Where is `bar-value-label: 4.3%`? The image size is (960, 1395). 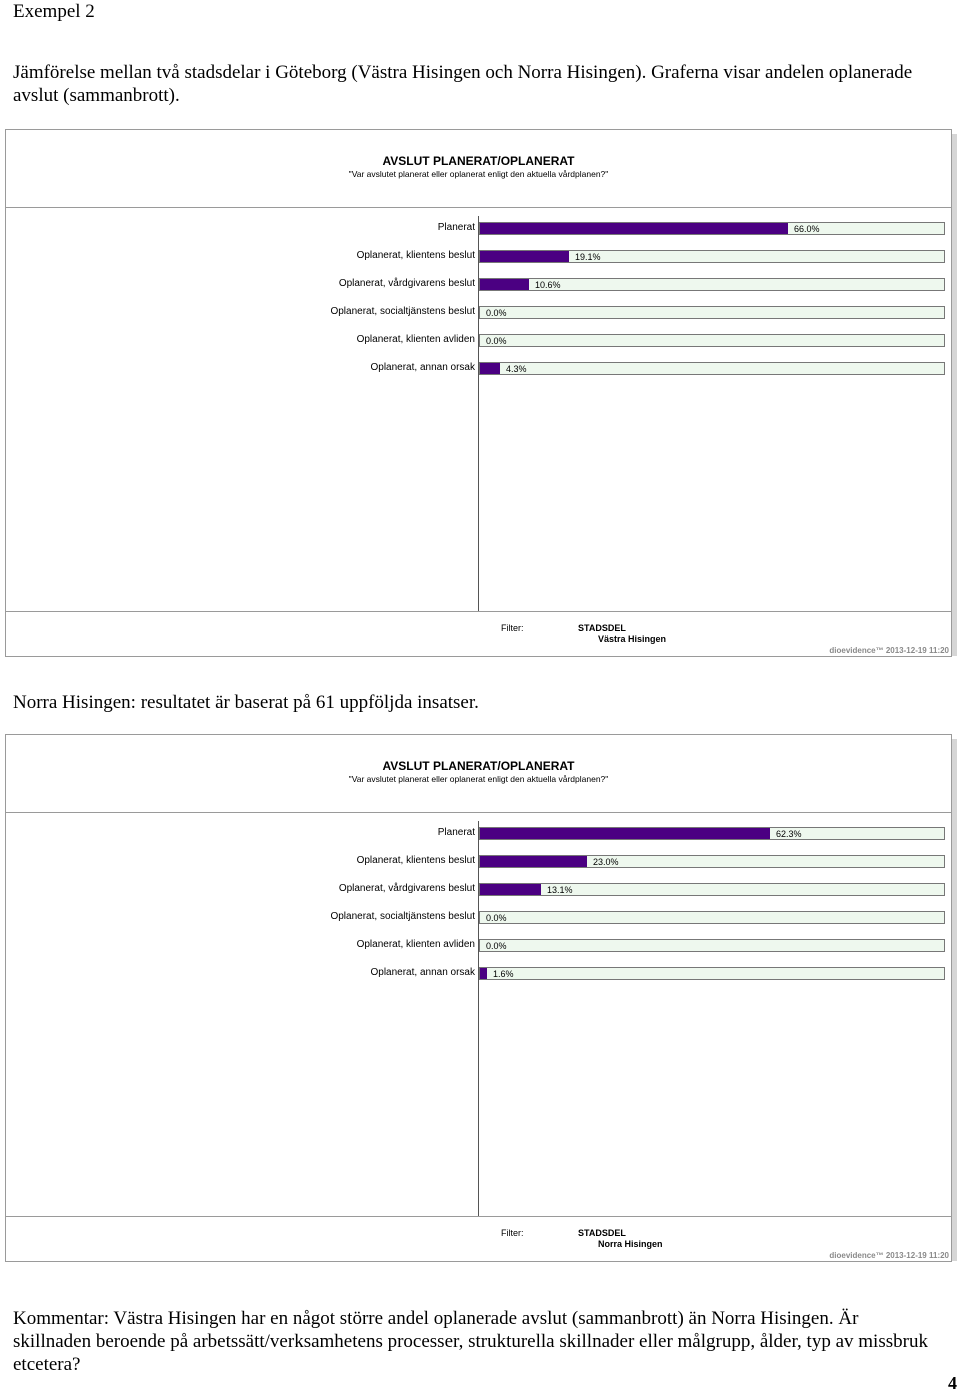 bar-value-label: 4.3% is located at coordinates (516, 369).